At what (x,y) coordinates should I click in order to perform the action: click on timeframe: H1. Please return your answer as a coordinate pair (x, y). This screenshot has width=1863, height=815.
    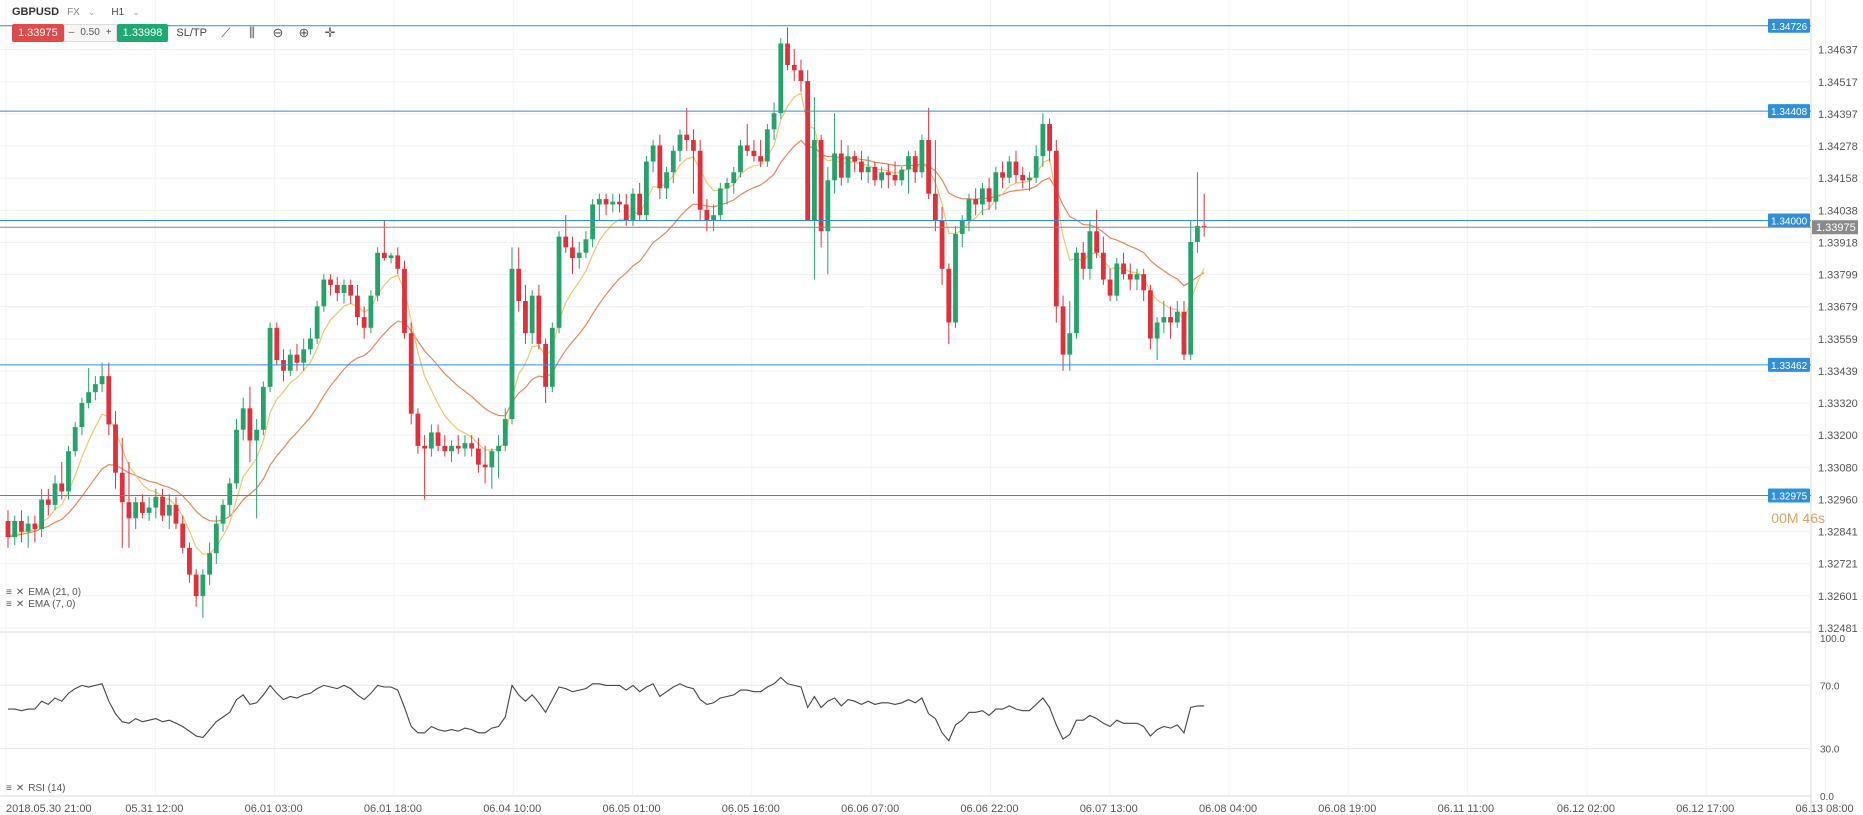
    Looking at the image, I should click on (118, 12).